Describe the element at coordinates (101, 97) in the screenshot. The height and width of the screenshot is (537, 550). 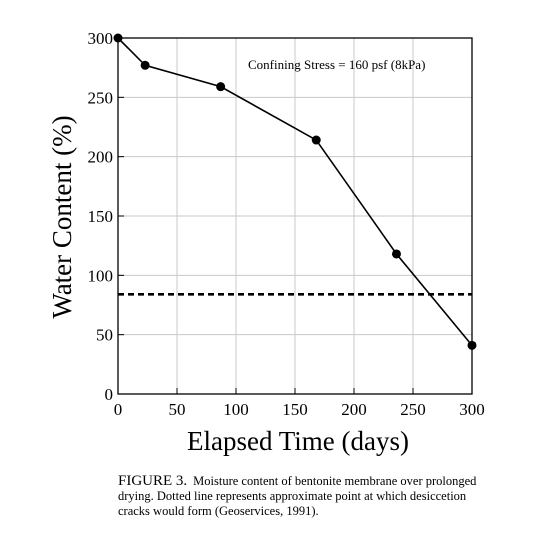
I see `y-tick-label: 250` at that location.